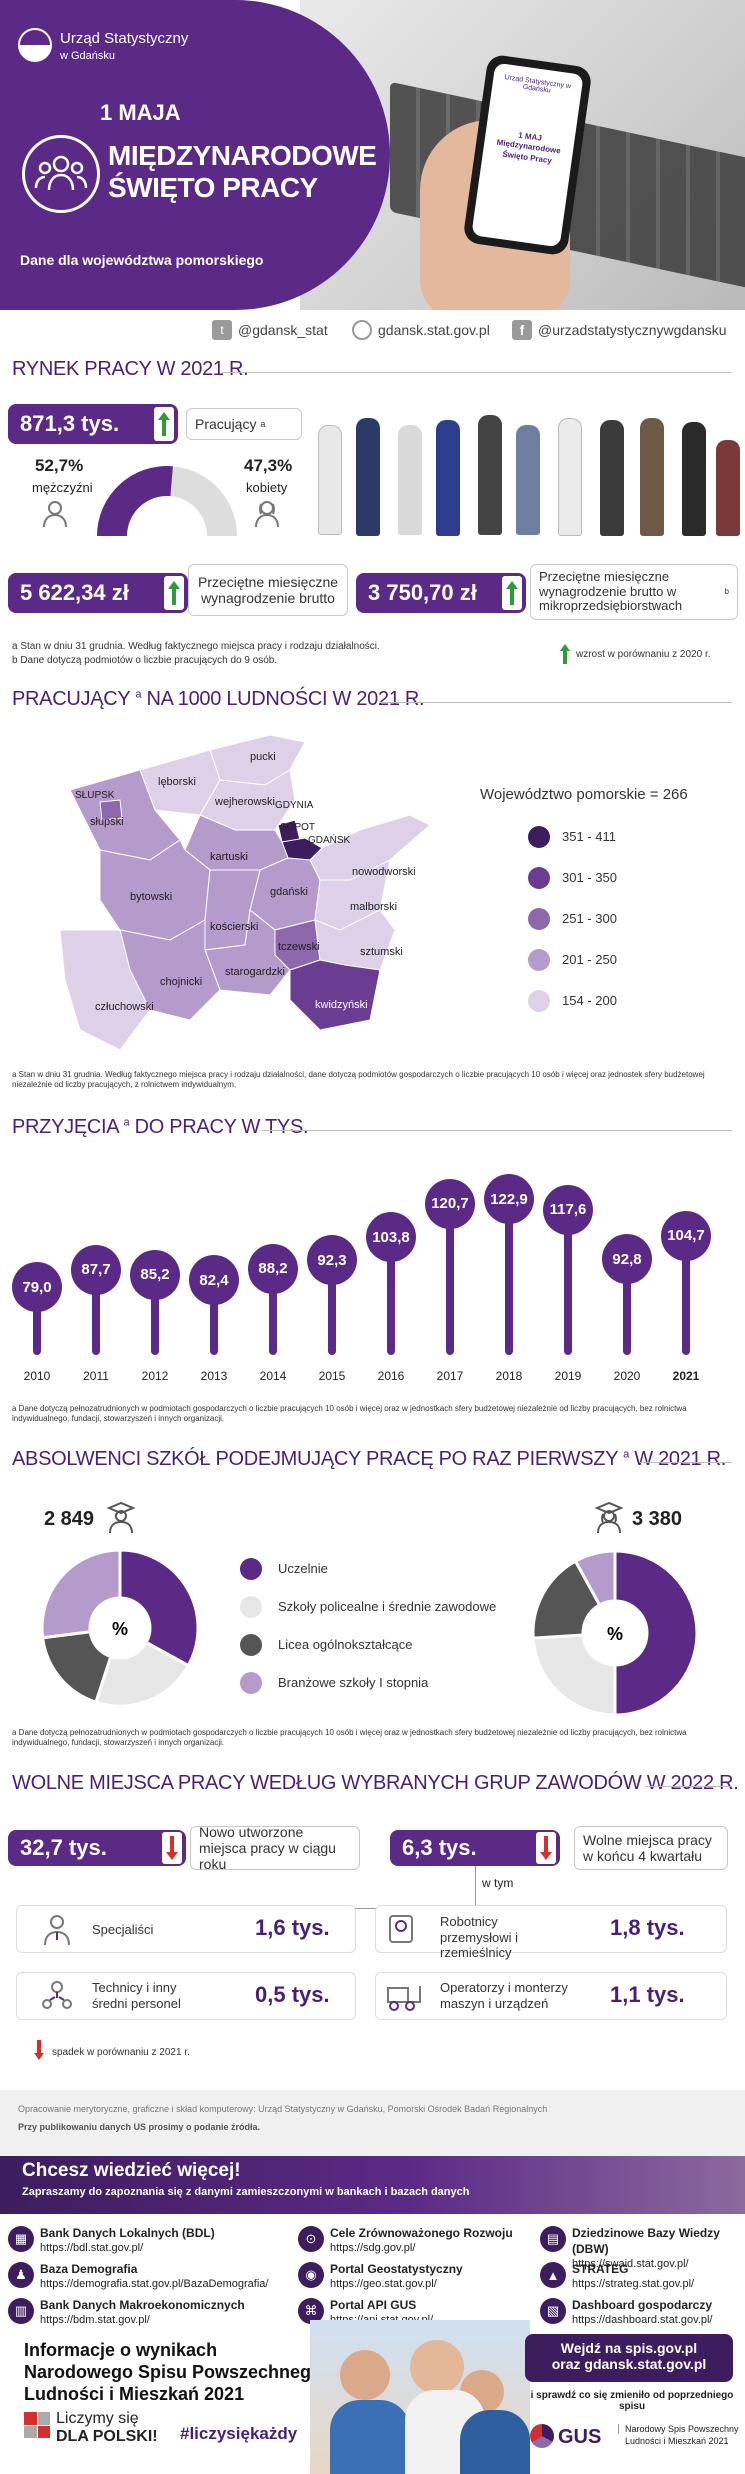  I want to click on occ-box-specialists, so click(186, 1929).